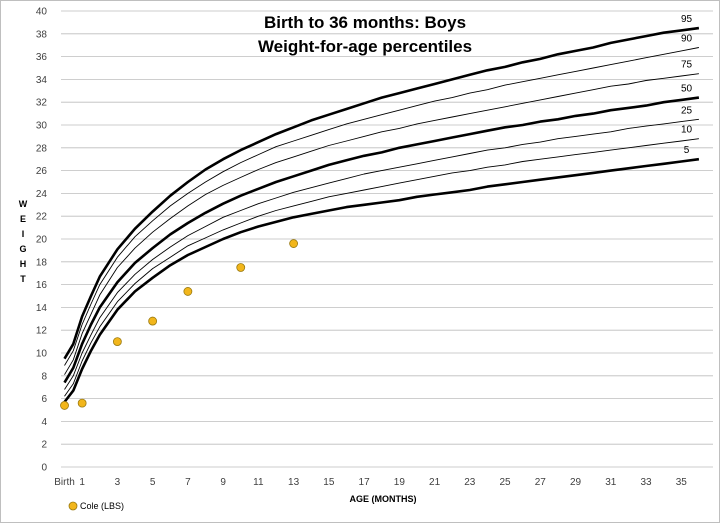 This screenshot has height=524, width=720. Describe the element at coordinates (646, 482) in the screenshot. I see `x-tick-label: 33` at that location.